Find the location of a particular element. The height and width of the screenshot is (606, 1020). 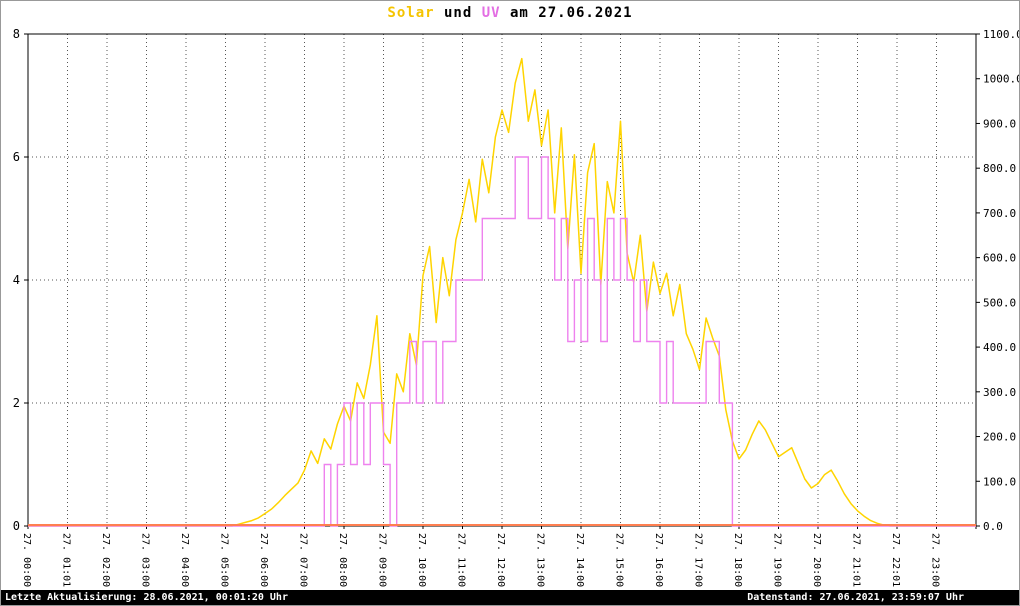

data-state-text: Datenstand: 27.06.2021, 23:59:07 Uhr is located at coordinates (855, 597).